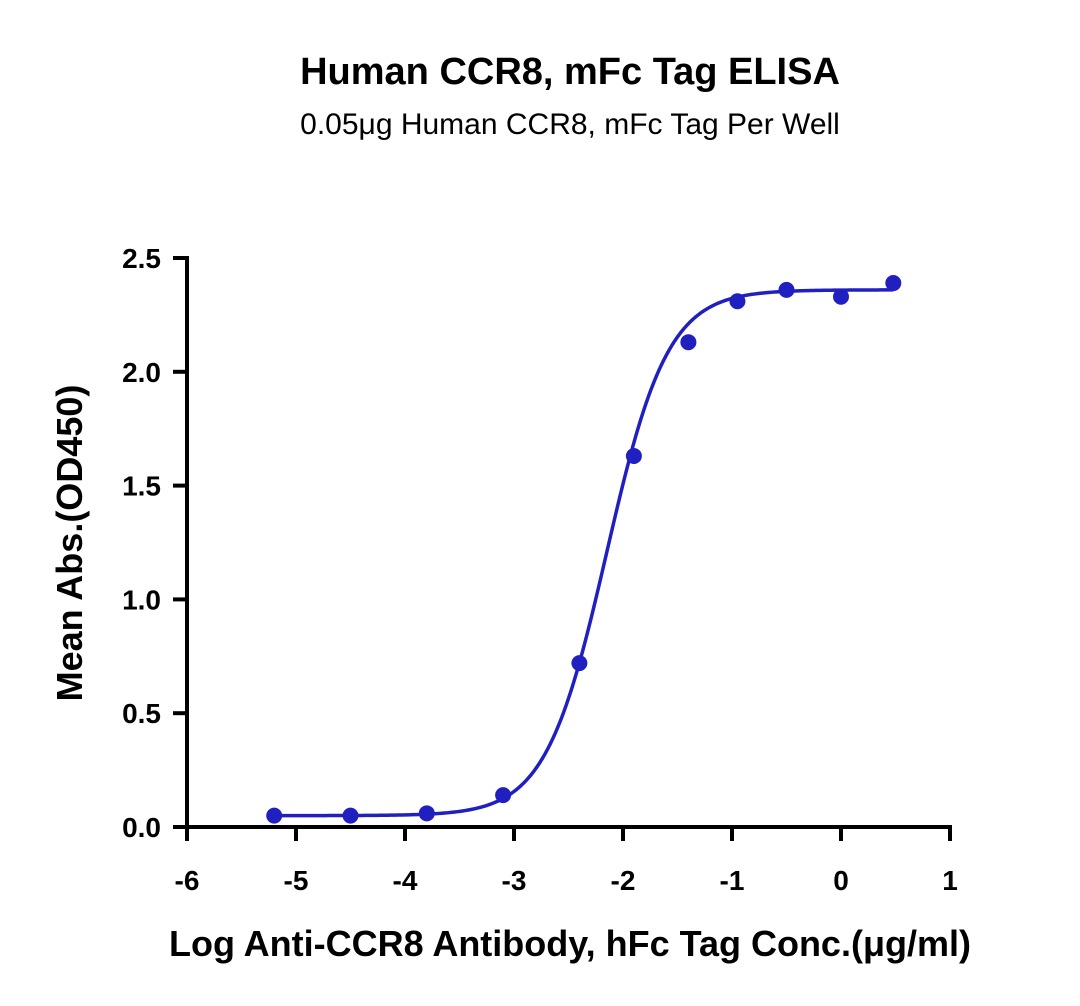  What do you see at coordinates (570, 124) in the screenshot?
I see `chart-subtitle: 0.05μg Human CCR8, mFc Tag Per Well` at bounding box center [570, 124].